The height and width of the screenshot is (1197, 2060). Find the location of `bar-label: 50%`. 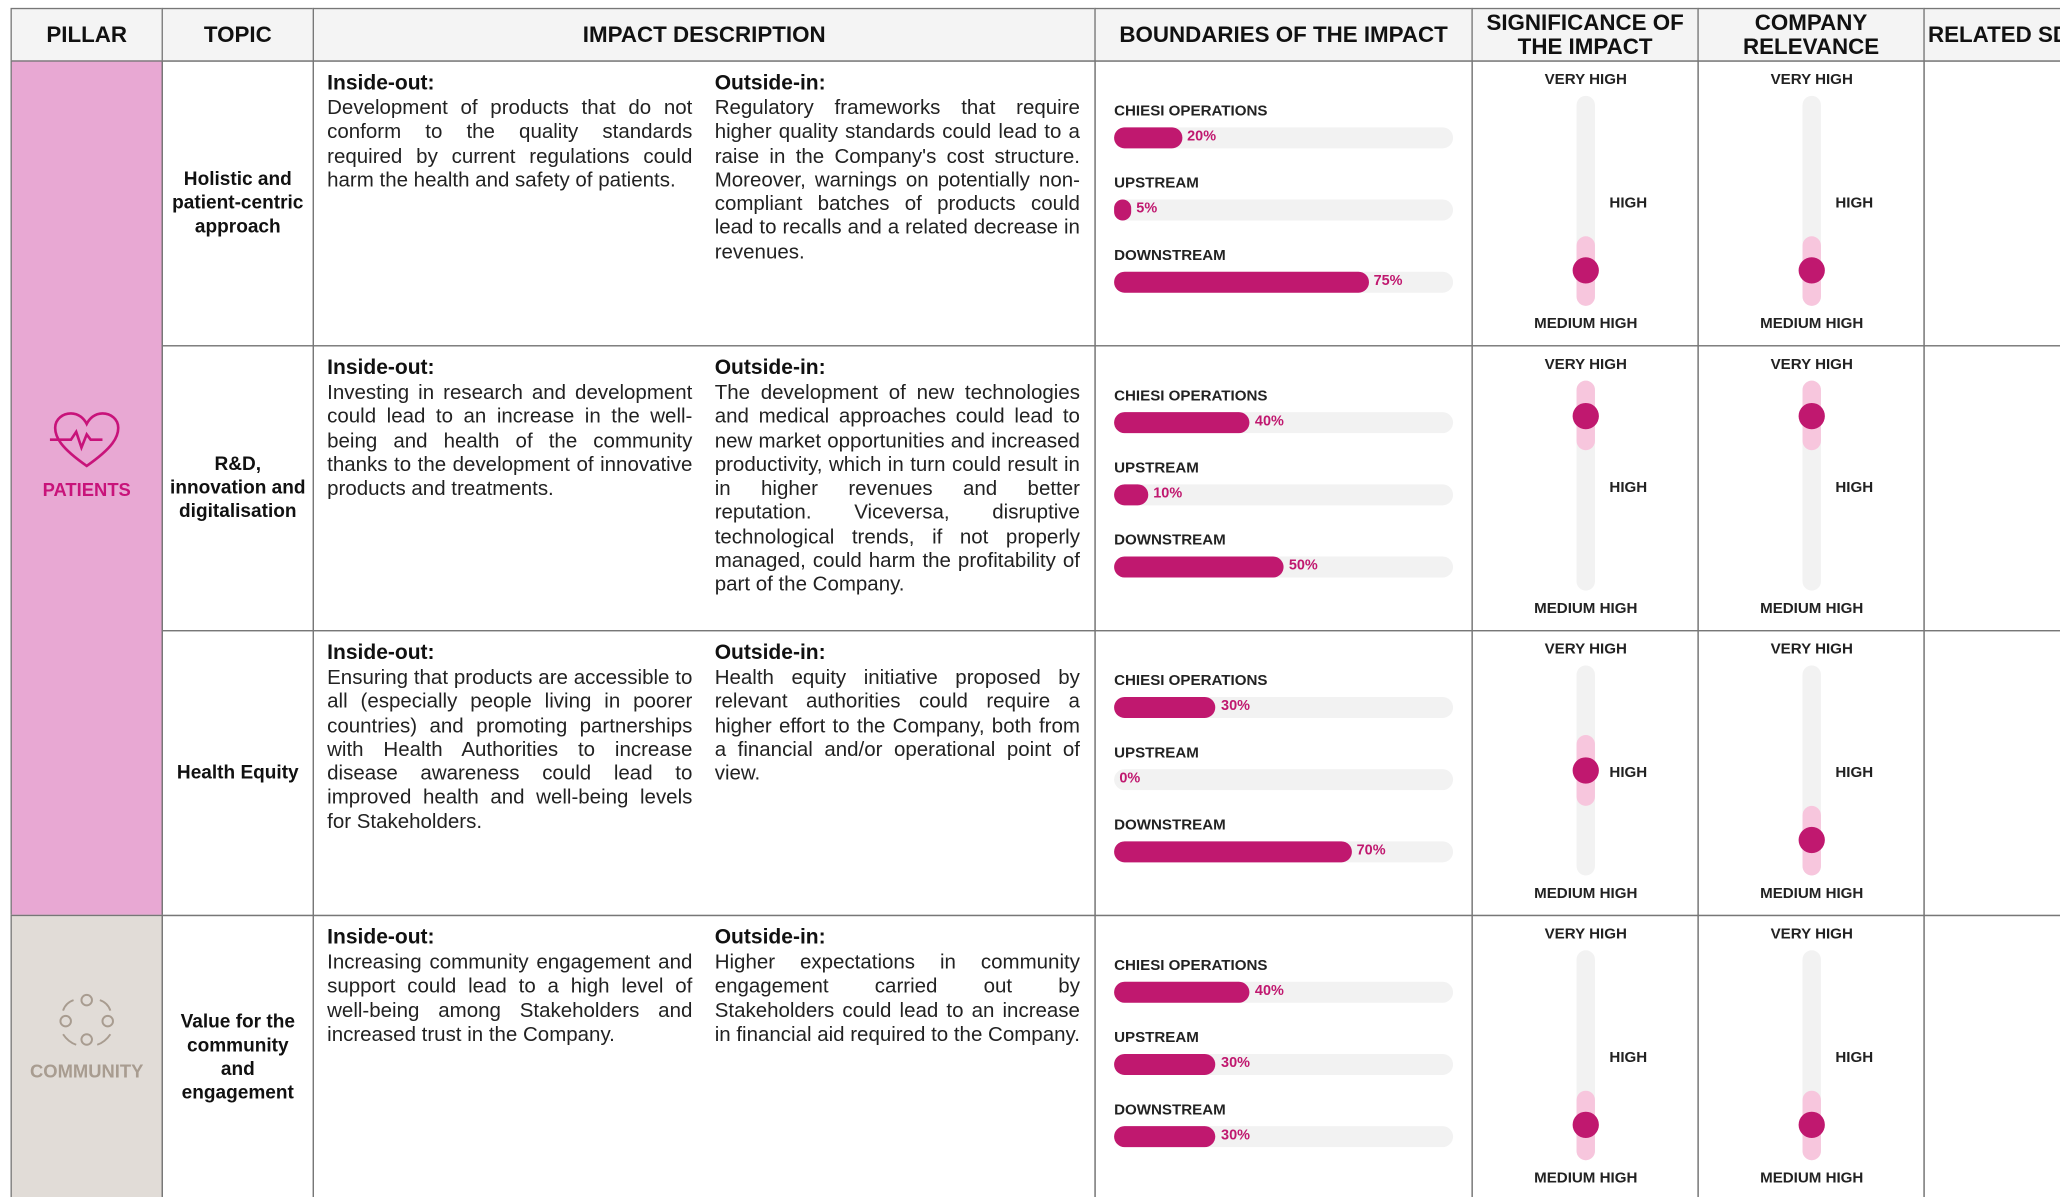

bar-label: 50% is located at coordinates (1303, 565).